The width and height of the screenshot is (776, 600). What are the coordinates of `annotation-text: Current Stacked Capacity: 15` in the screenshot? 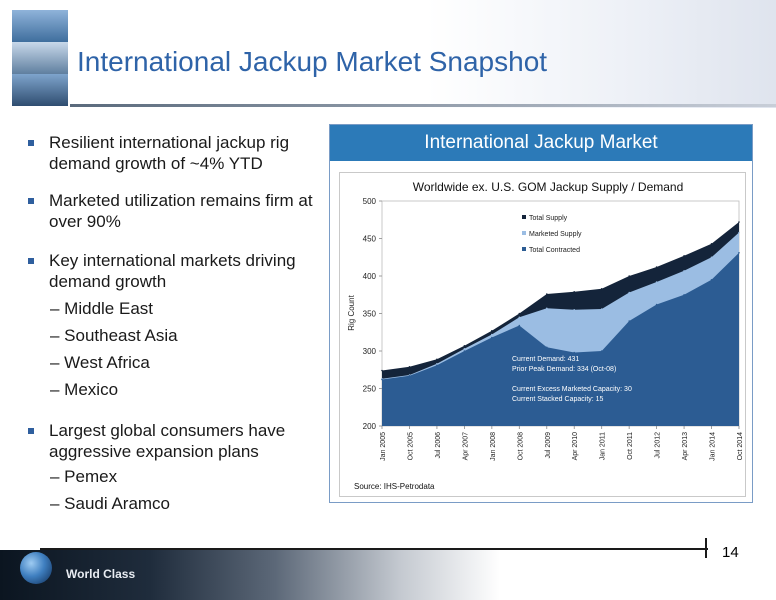 It's located at (558, 399).